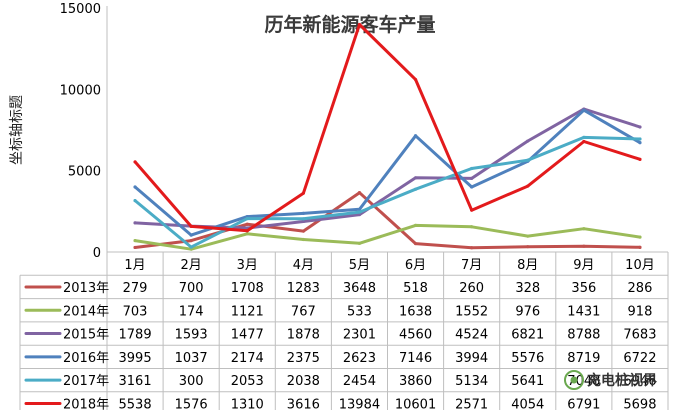 The height and width of the screenshot is (410, 700). What do you see at coordinates (583, 335) in the screenshot?
I see `data-table-cell: 8788` at bounding box center [583, 335].